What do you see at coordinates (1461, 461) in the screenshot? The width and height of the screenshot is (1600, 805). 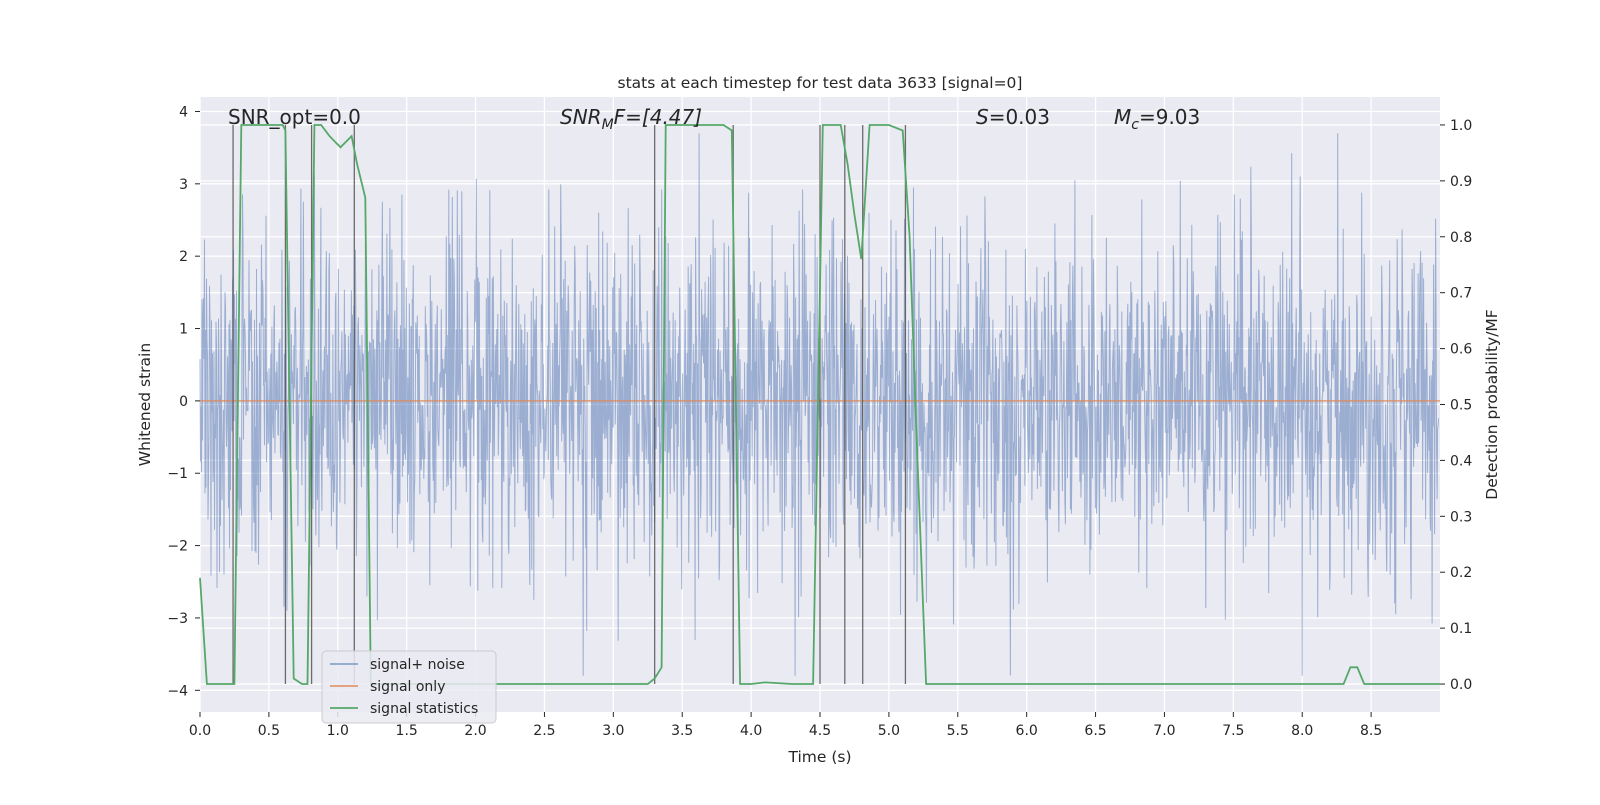 I see `y-right-tick-label: 0.4` at bounding box center [1461, 461].